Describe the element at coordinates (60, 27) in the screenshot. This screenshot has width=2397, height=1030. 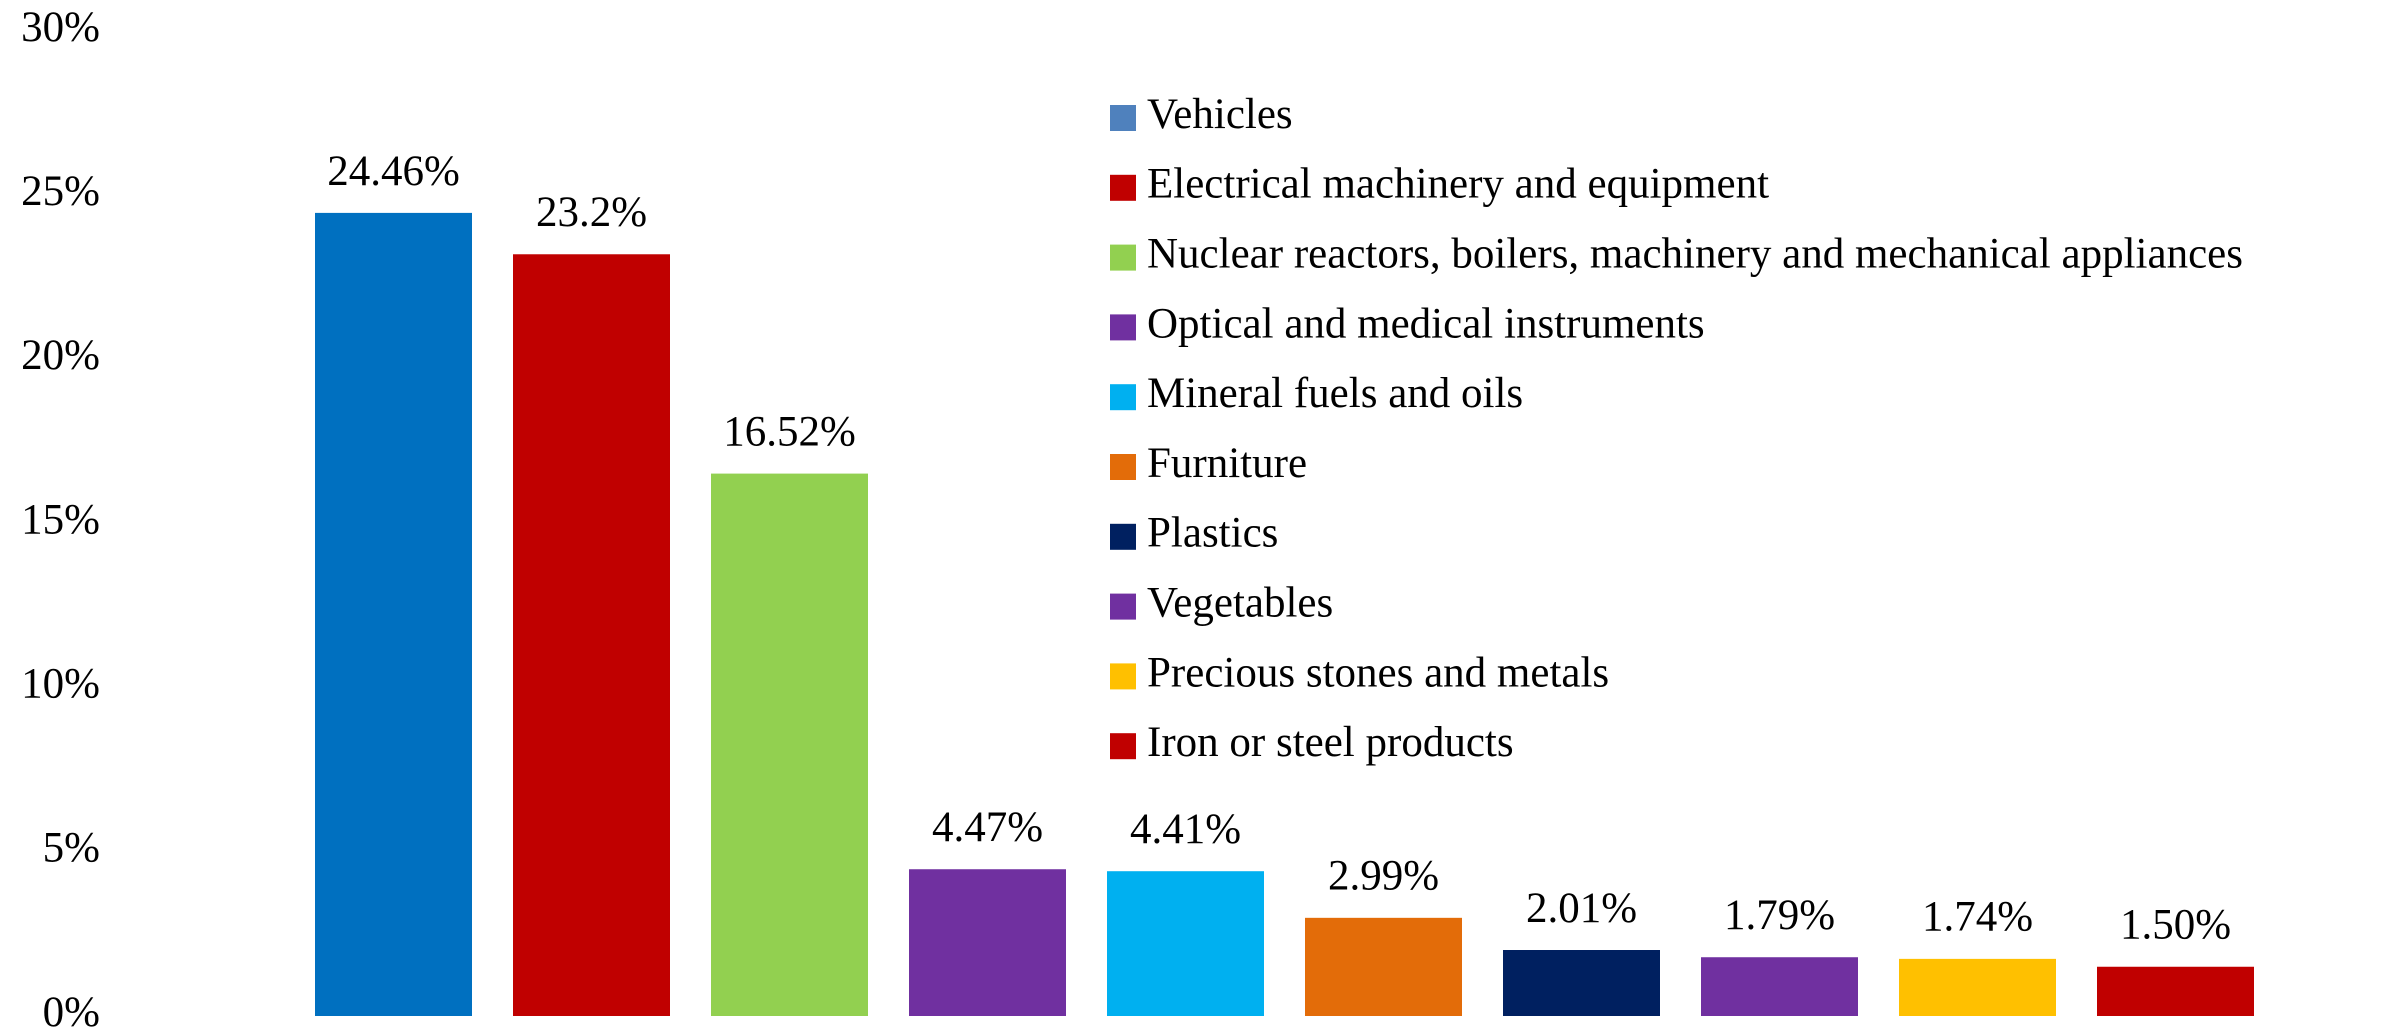
I see `y-tick-label: 30%` at that location.